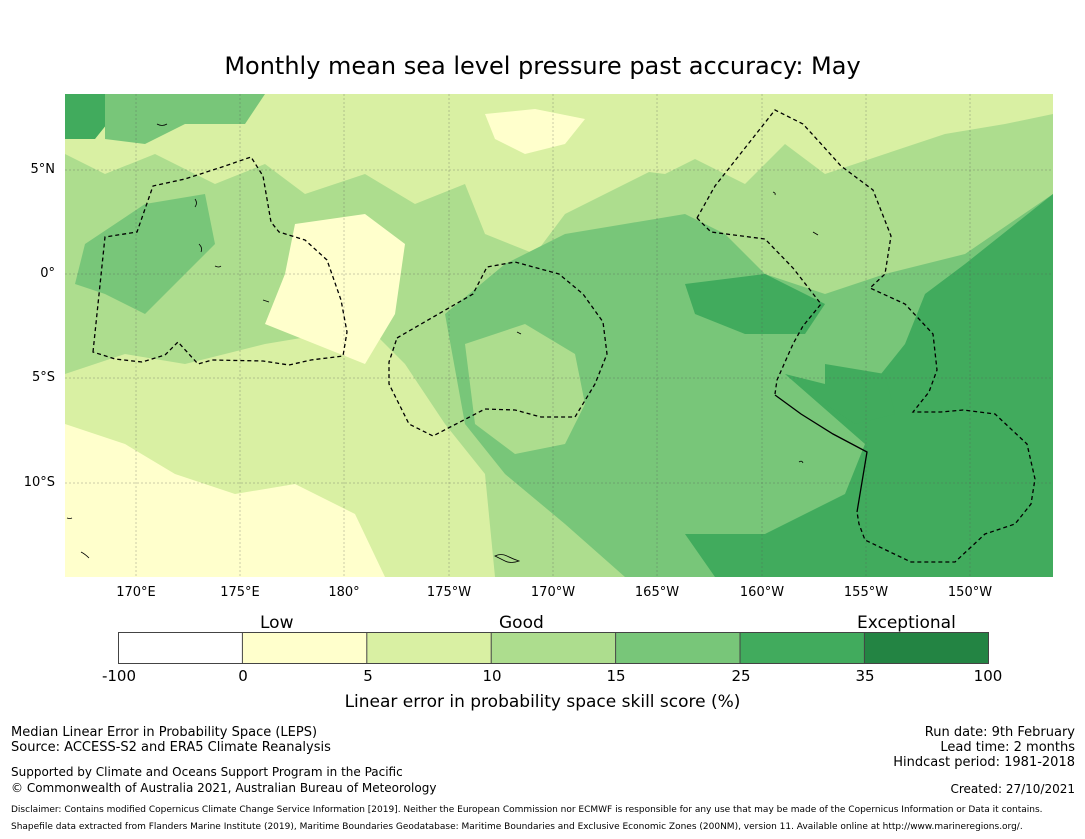 The height and width of the screenshot is (839, 1085). Describe the element at coordinates (821, 453) in the screenshot. I see `eez-boundary-solid` at that location.